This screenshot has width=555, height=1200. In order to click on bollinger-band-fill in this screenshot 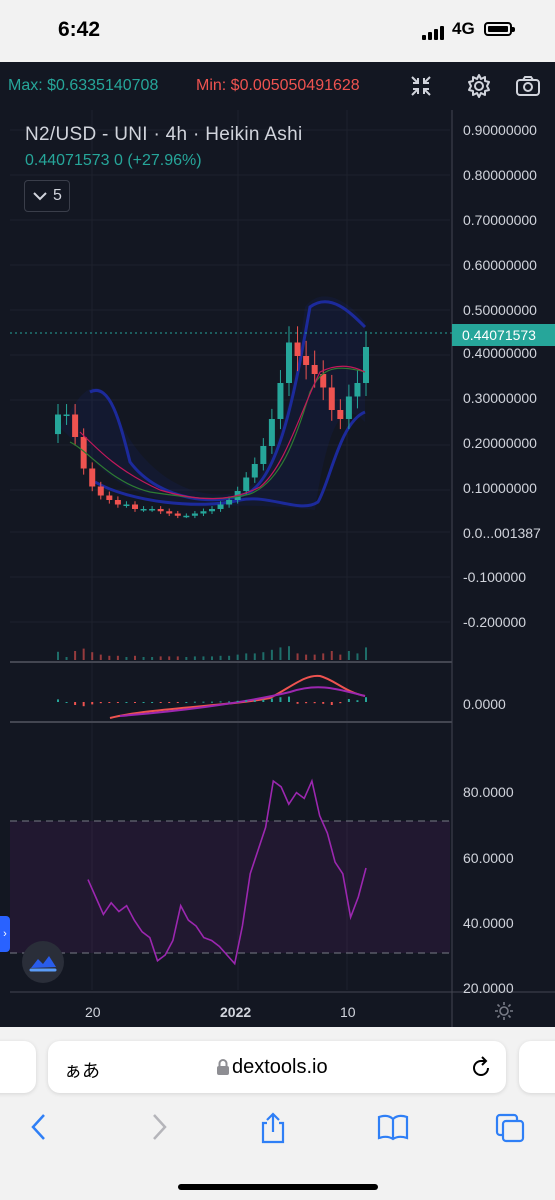, I will do `click(212, 403)`.